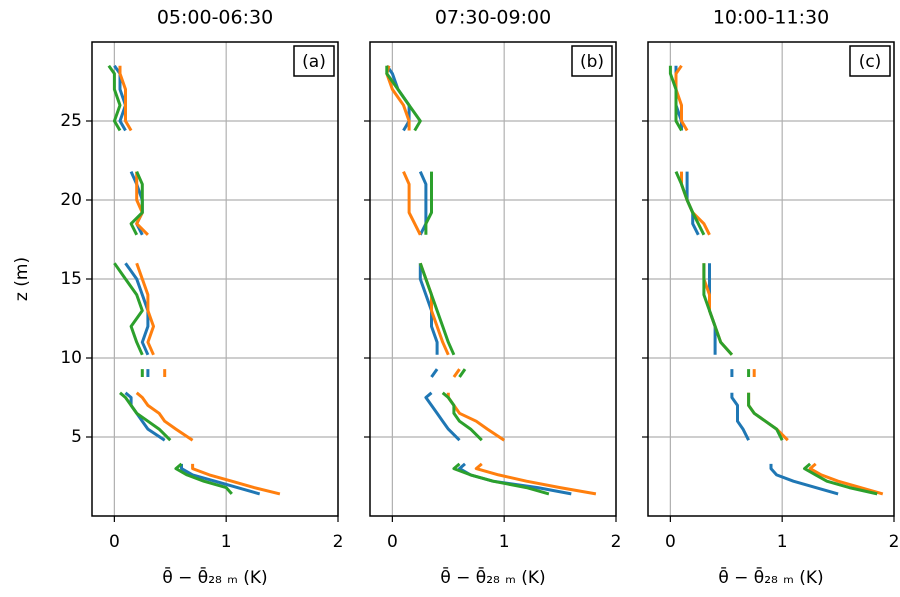  I want to click on panel-label: (a), so click(314, 62).